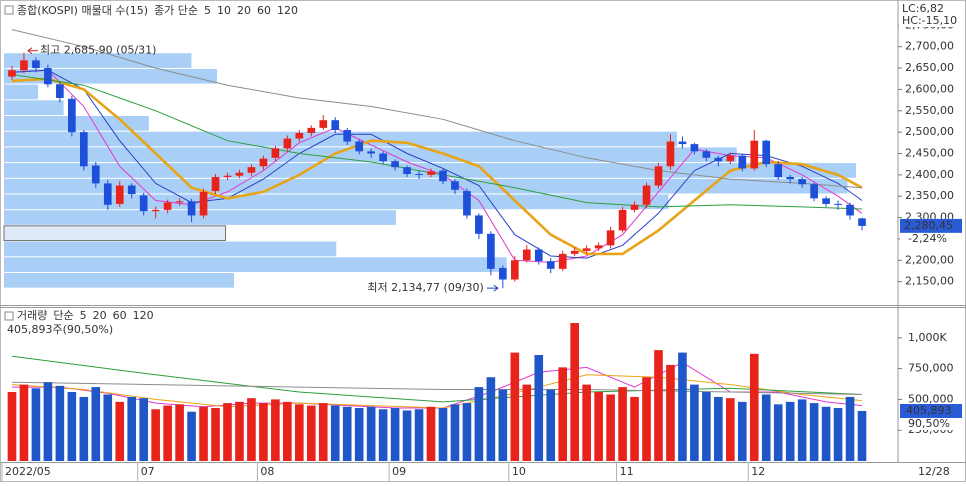 The height and width of the screenshot is (486, 966). What do you see at coordinates (931, 423) in the screenshot?
I see `ratio-bg` at bounding box center [931, 423].